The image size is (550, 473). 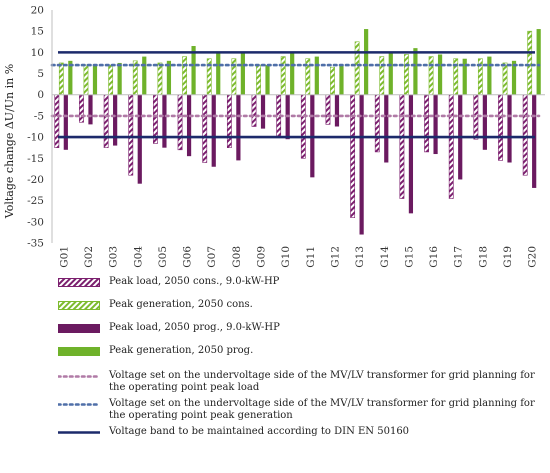 I want to click on bar-4-g20, so click(x=538, y=62).